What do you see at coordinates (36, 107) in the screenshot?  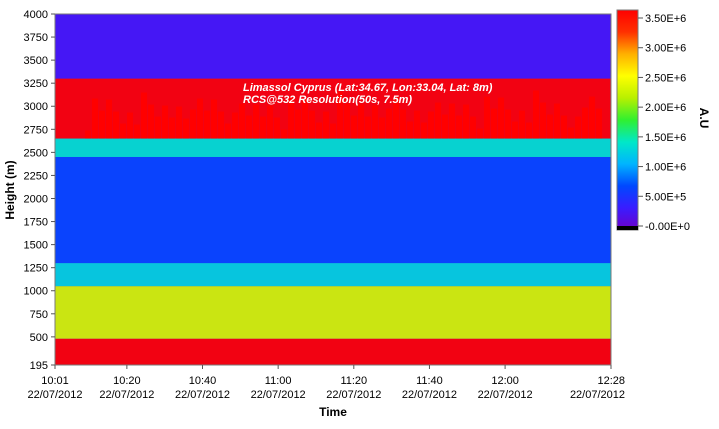 I see `y-tick-label: 3000` at bounding box center [36, 107].